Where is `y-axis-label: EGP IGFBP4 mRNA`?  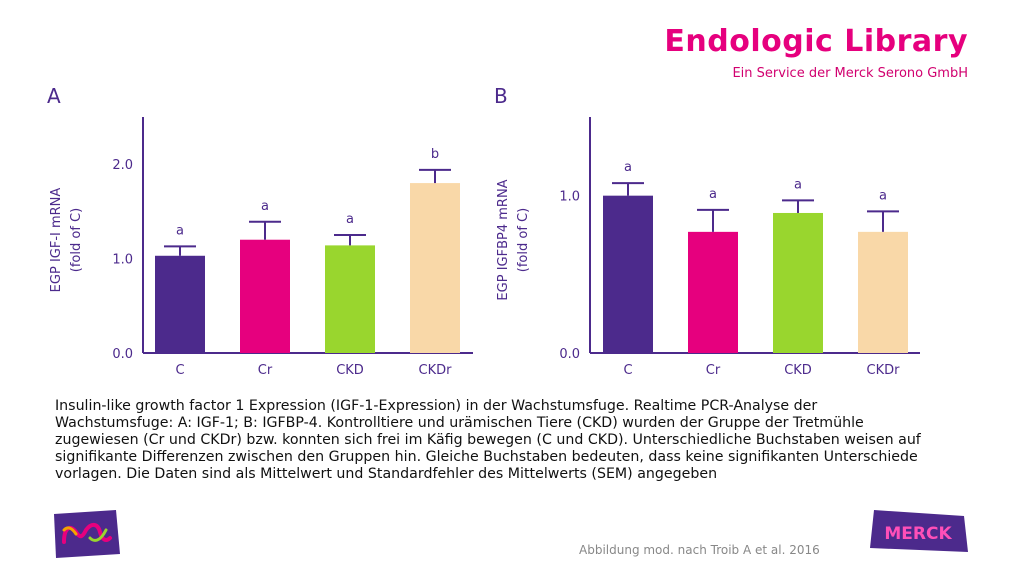 y-axis-label: EGP IGFBP4 mRNA is located at coordinates (503, 239).